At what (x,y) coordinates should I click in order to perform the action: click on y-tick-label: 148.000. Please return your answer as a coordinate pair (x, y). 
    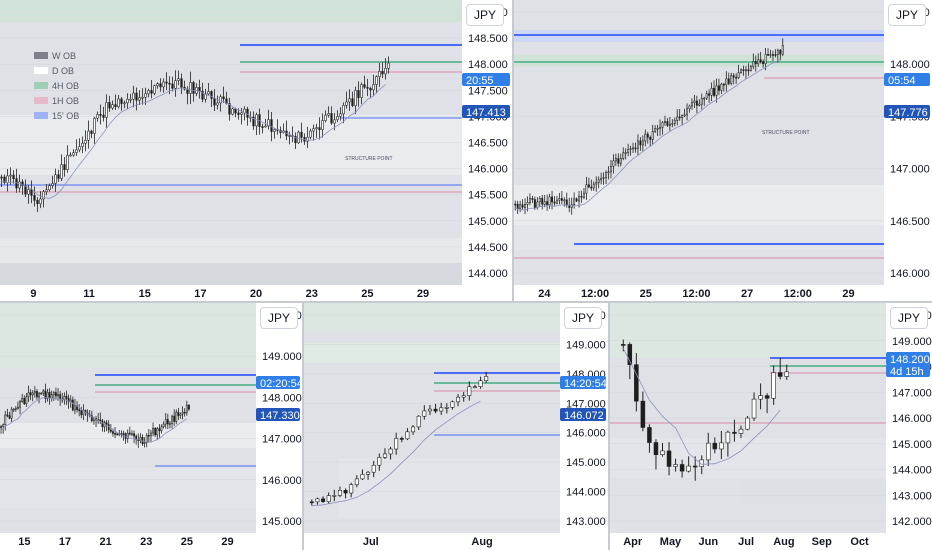
    Looking at the image, I should click on (488, 65).